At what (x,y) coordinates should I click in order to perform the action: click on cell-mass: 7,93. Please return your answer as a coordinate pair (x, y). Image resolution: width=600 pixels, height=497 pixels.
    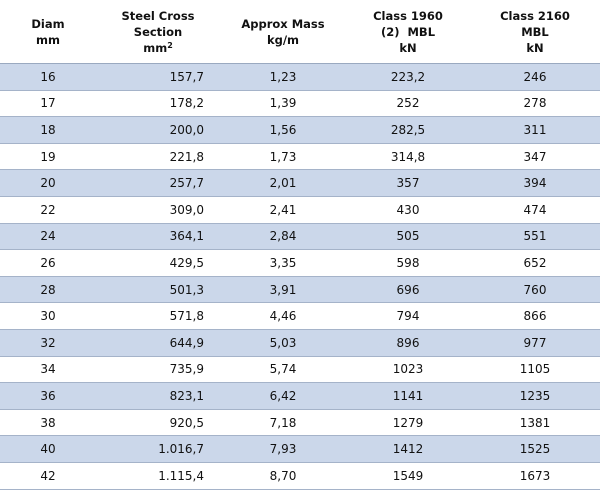
    Looking at the image, I should click on (283, 449).